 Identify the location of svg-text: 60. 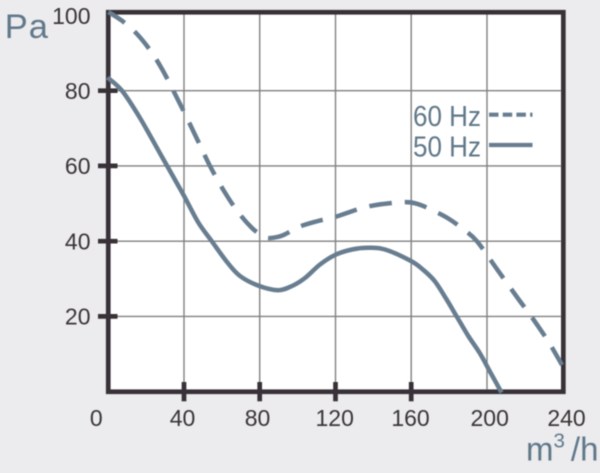
(78, 166).